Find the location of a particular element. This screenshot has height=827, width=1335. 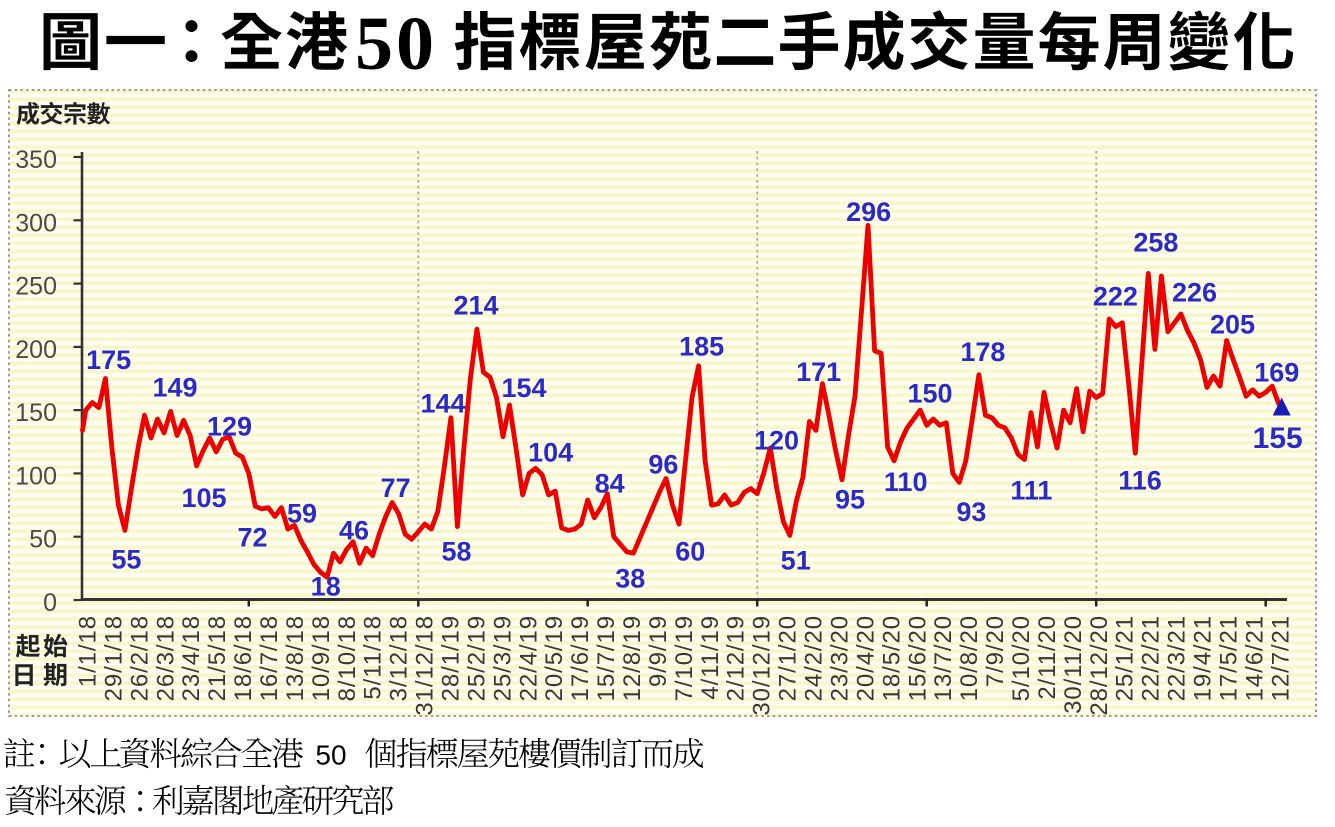

svg-text: 175 is located at coordinates (108, 360).